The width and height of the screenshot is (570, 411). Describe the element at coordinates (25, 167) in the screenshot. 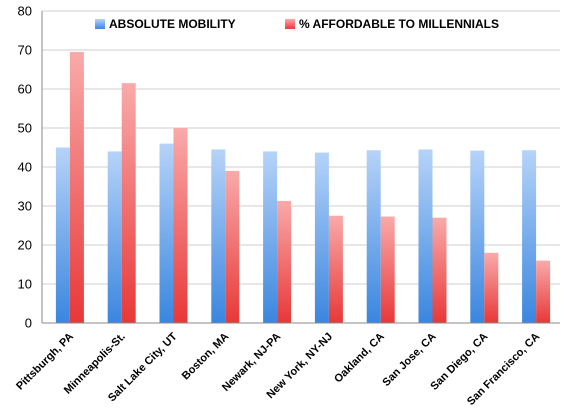

I see `y-tick-label: 40` at that location.